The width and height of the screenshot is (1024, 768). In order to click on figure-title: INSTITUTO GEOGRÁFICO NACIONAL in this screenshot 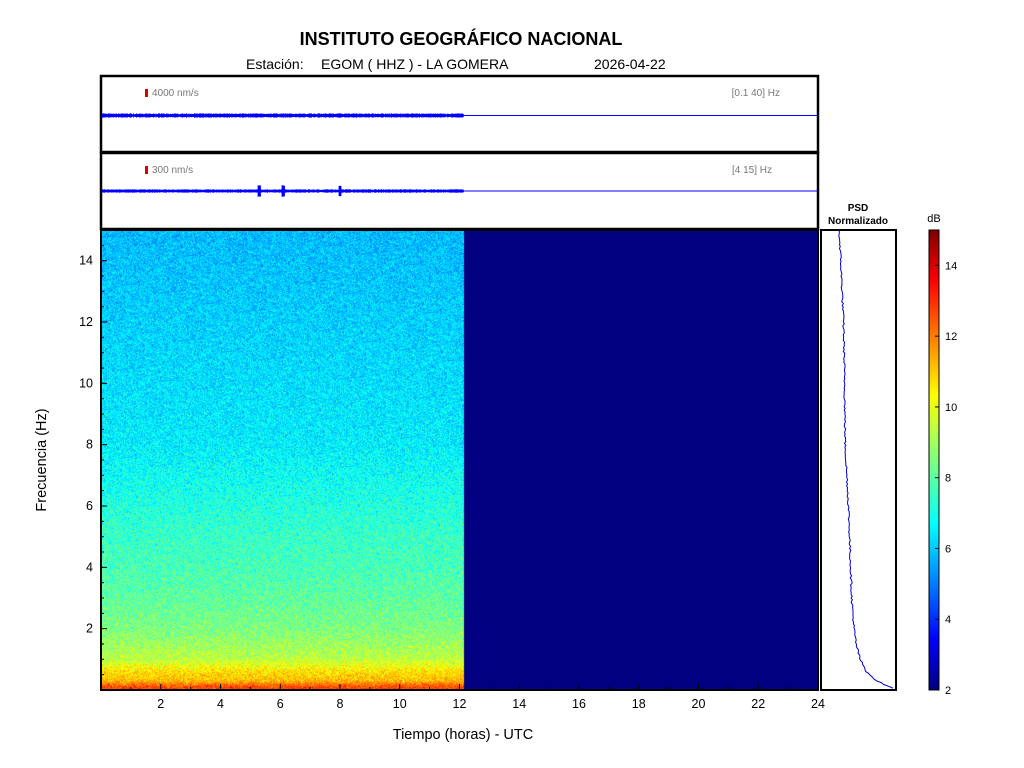, I will do `click(461, 38)`.